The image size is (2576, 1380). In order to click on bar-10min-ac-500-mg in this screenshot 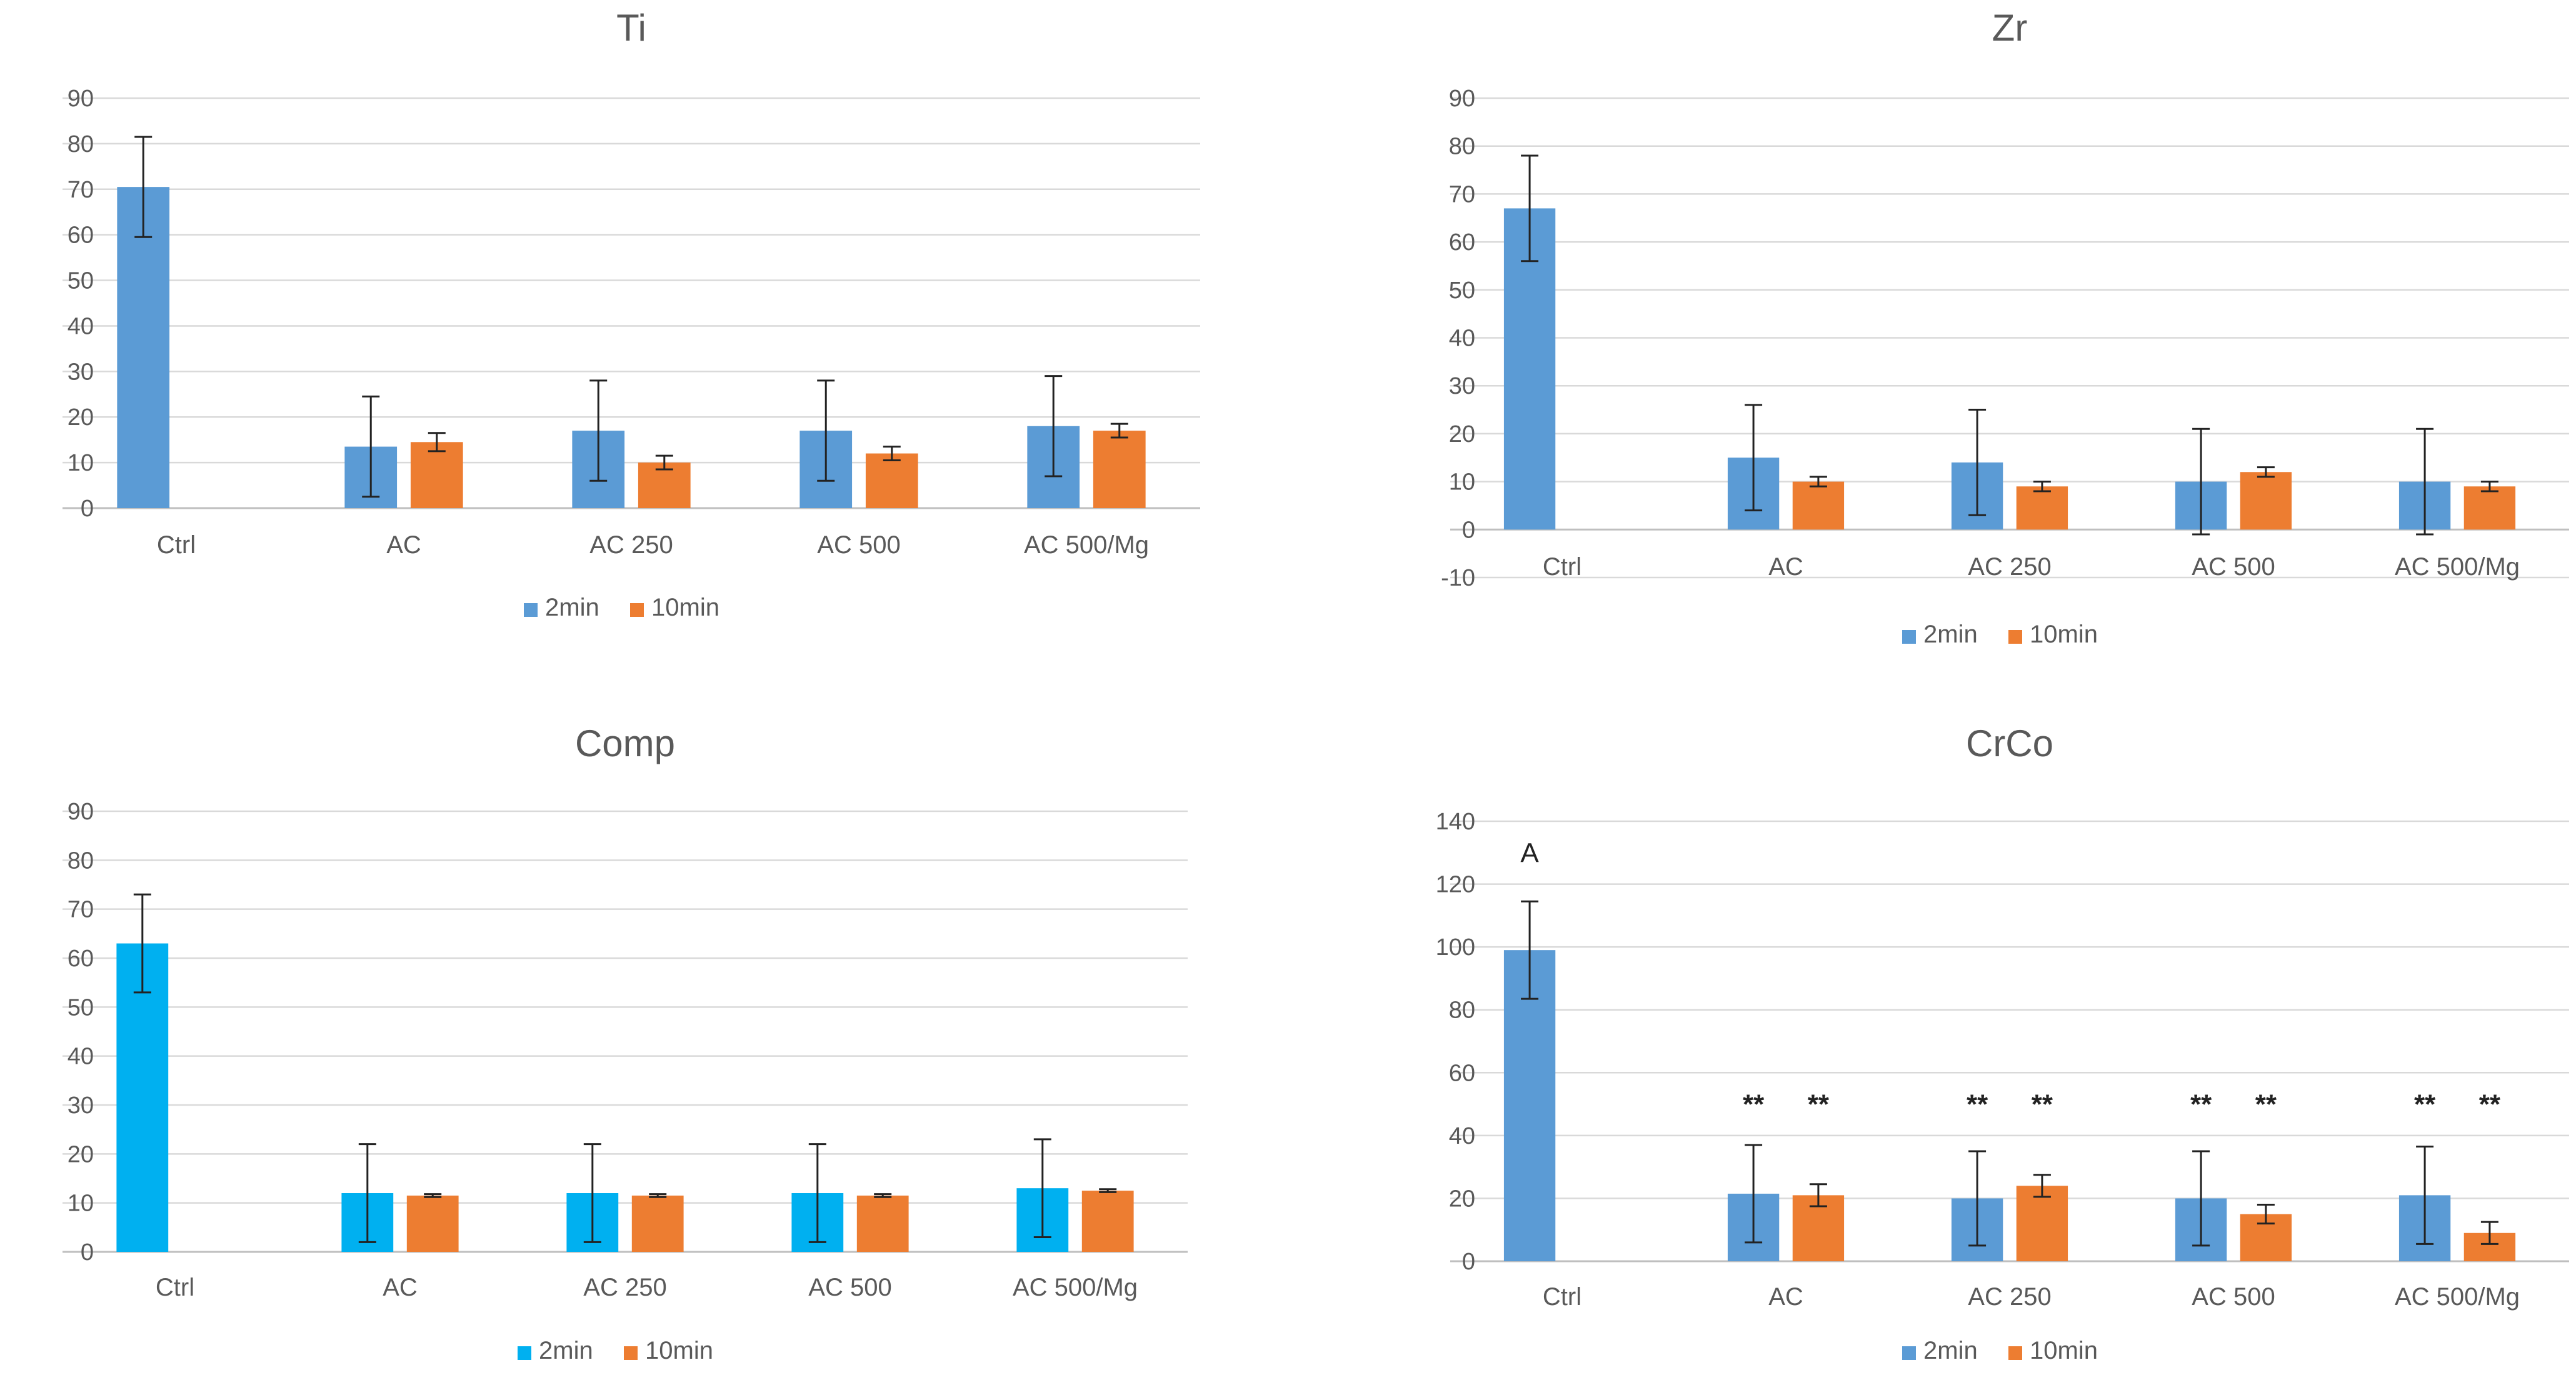, I will do `click(1107, 1221)`.